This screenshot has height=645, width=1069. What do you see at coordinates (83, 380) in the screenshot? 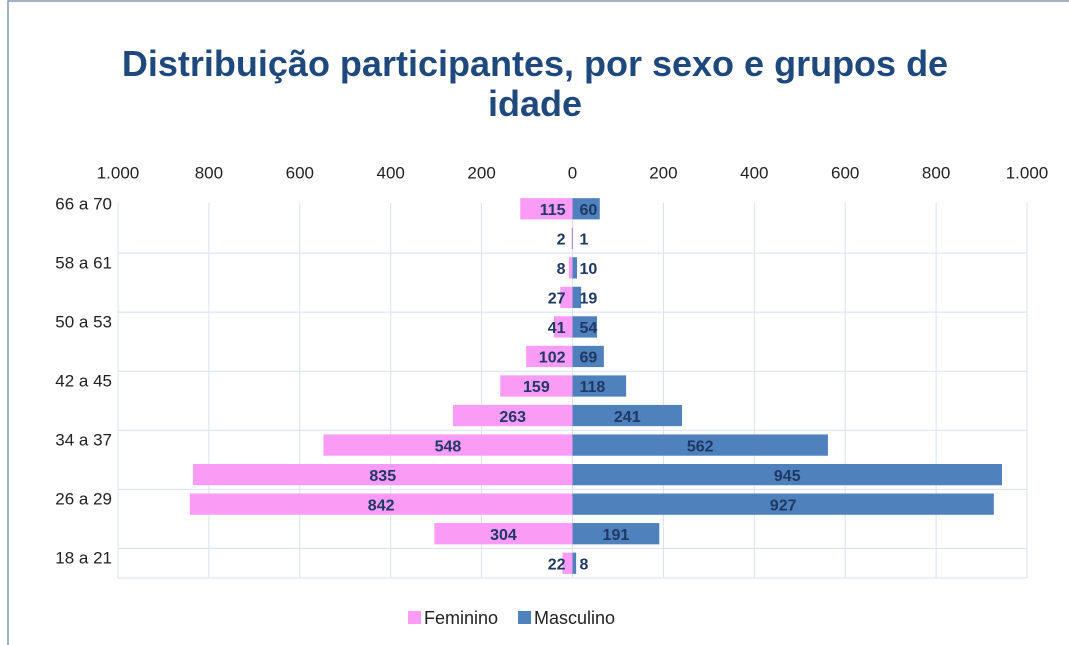
I see `y-tick-label: 42 a 45` at bounding box center [83, 380].